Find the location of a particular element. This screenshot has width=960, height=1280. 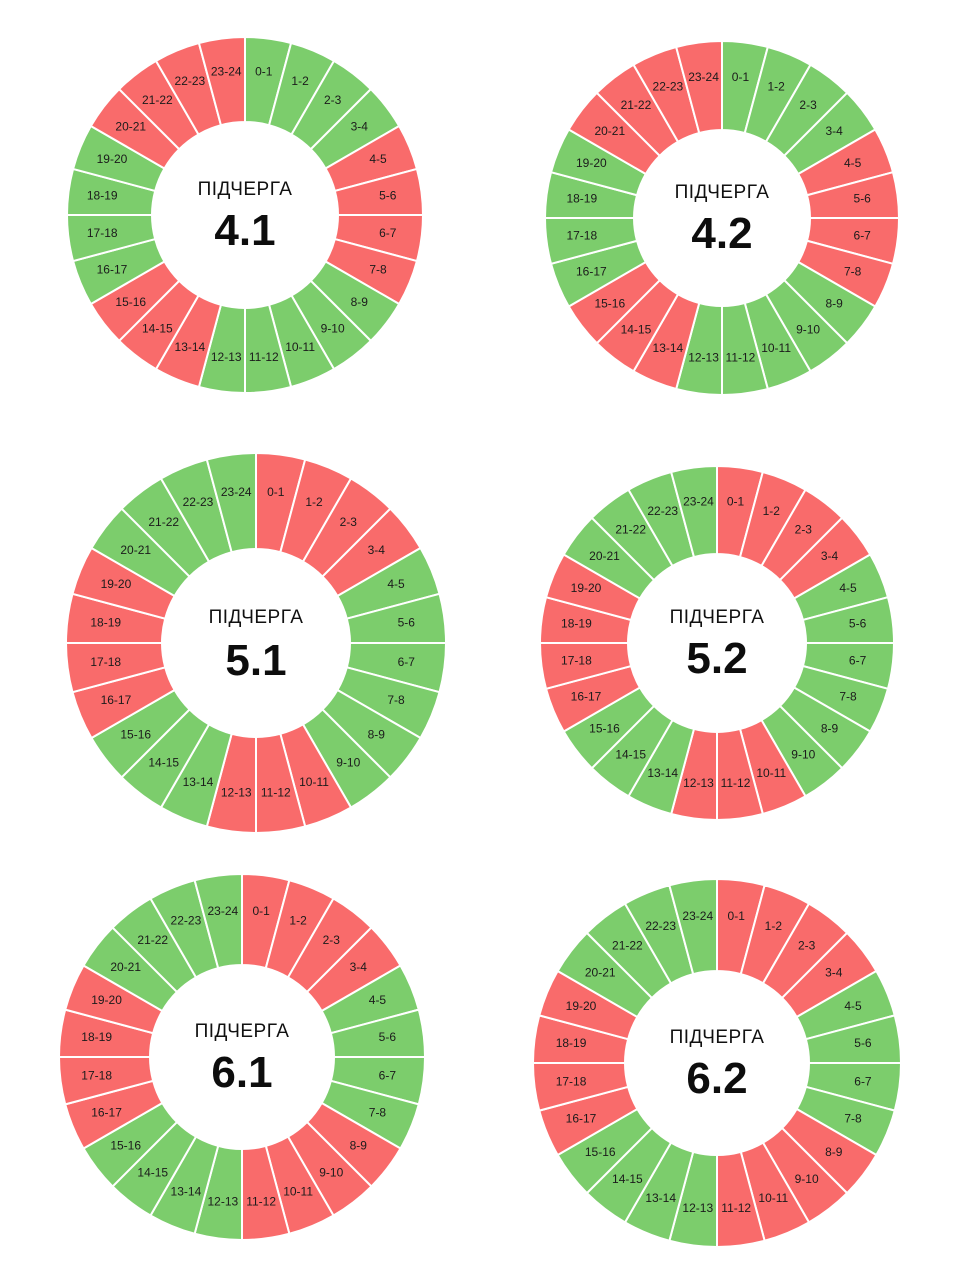

subgroup-number: 5.1 is located at coordinates (255, 660).